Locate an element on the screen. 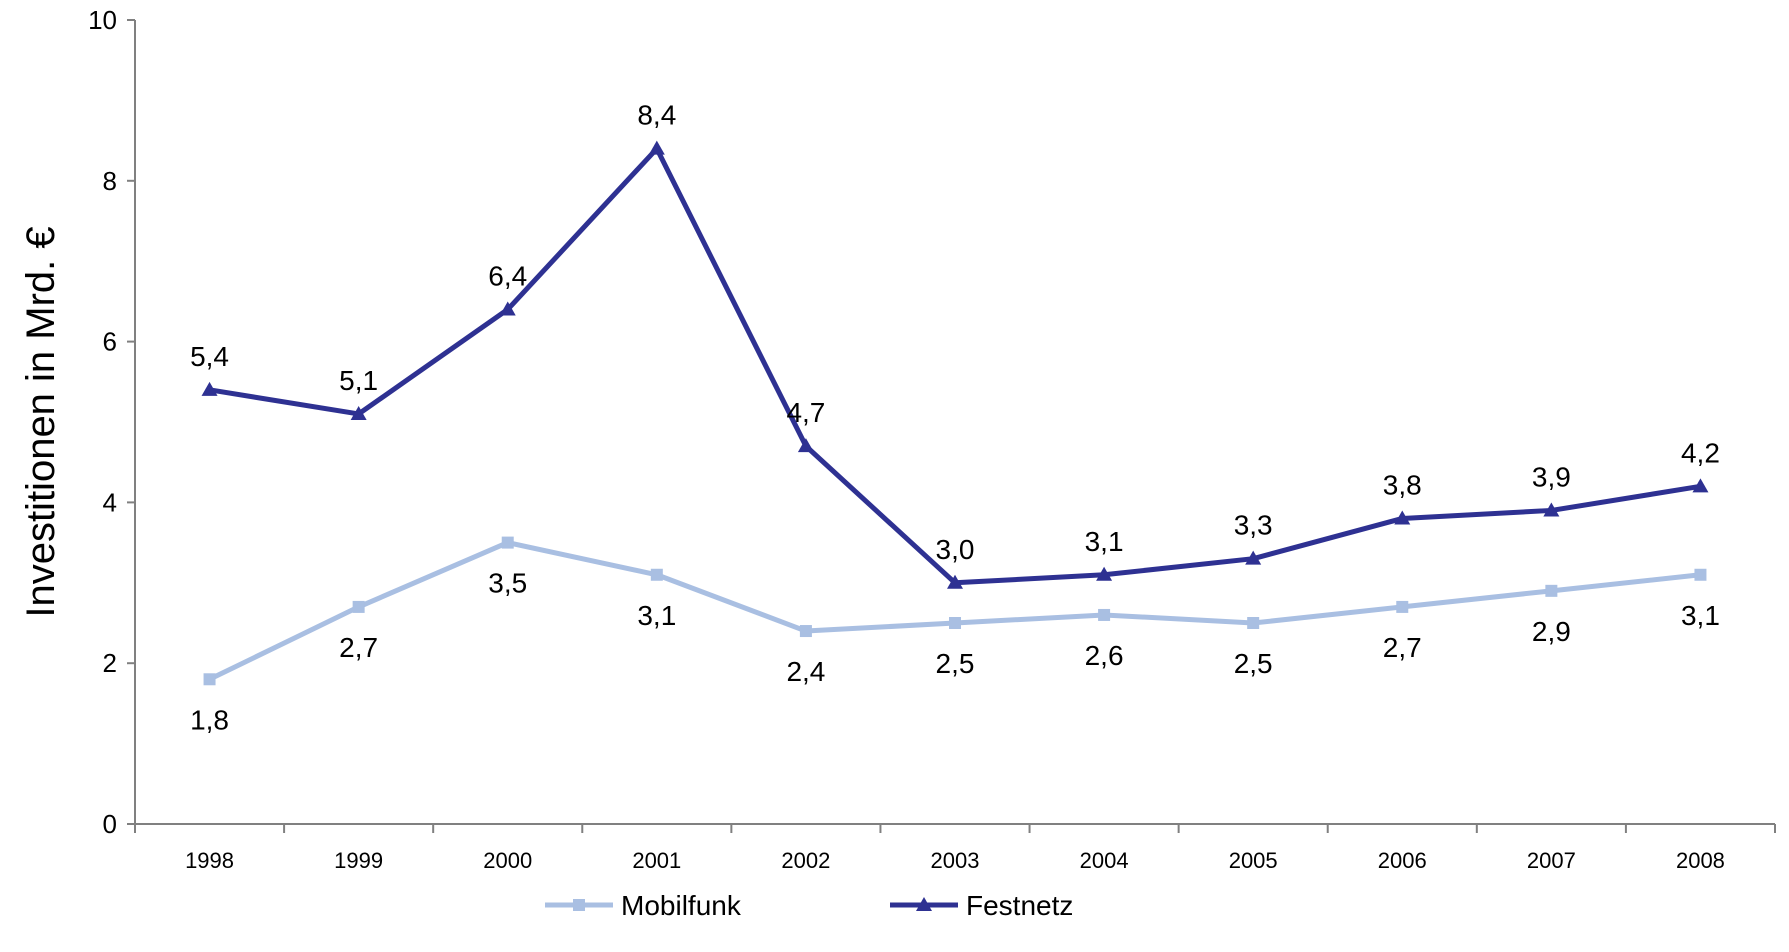 Image resolution: width=1789 pixels, height=952 pixels. legend-item-festnetz: Festnetz is located at coordinates (981, 905).